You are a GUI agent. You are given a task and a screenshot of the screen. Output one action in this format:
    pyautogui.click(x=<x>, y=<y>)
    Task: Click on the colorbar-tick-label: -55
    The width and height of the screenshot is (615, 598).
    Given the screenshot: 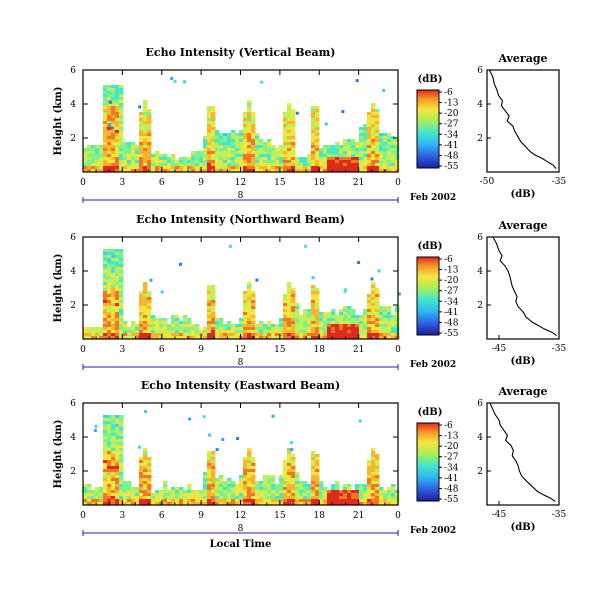 What is the action you would take?
    pyautogui.click(x=451, y=167)
    